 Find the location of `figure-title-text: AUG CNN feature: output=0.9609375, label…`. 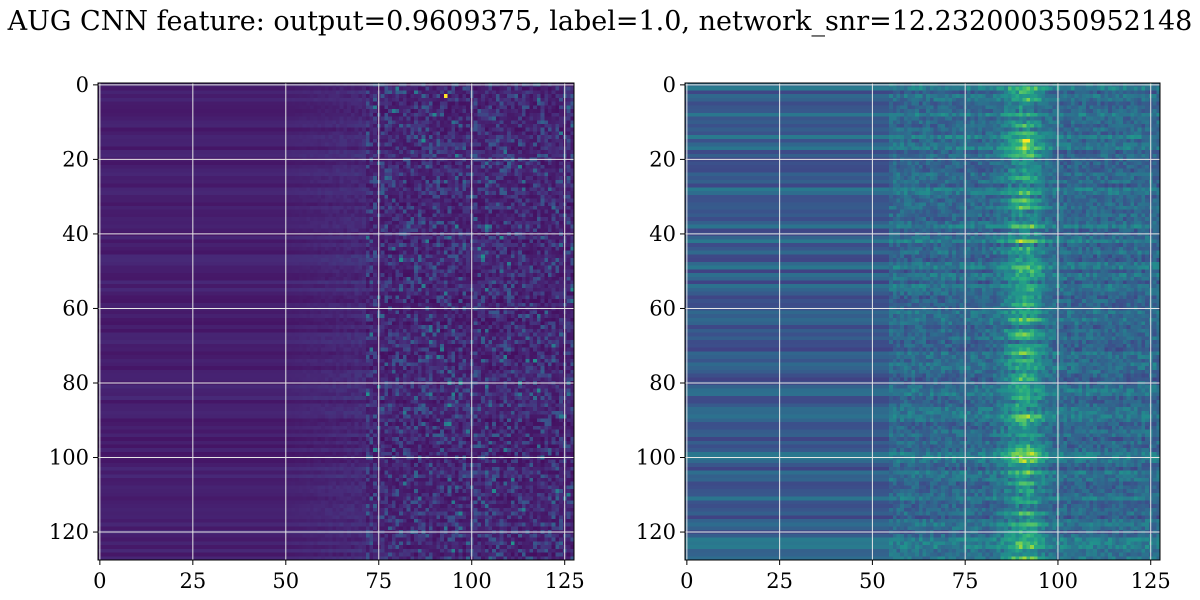

figure-title-text: AUG CNN feature: output=0.9609375, label… is located at coordinates (600, 21).